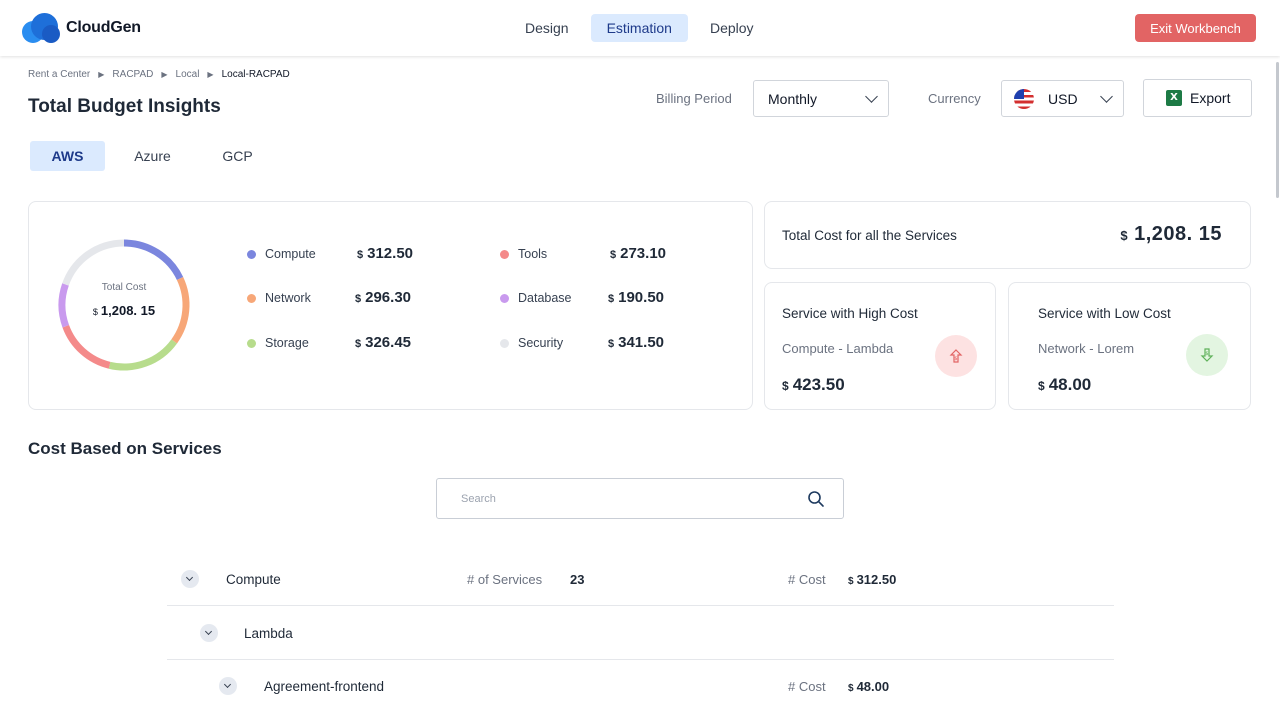 The image size is (1280, 720). What do you see at coordinates (187, 74) in the screenshot?
I see `breadcrumb-item: Local` at bounding box center [187, 74].